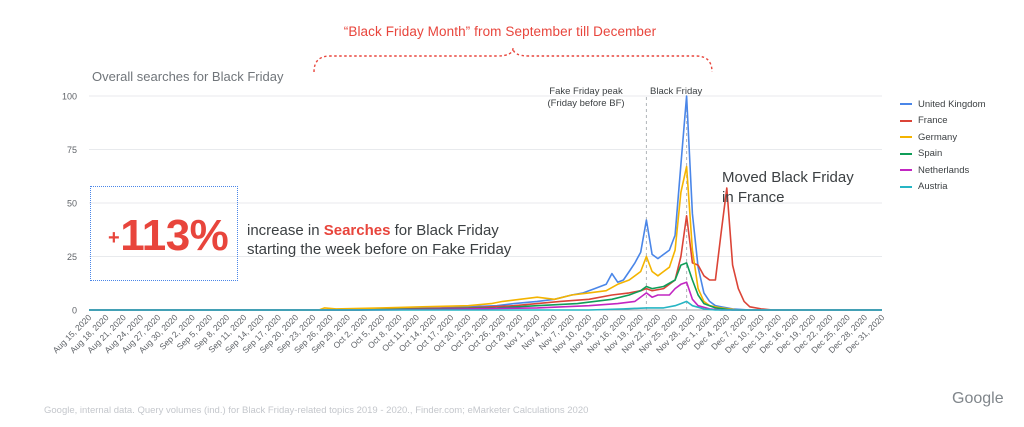 This screenshot has width=1024, height=427. I want to click on increase-stat: +113%, so click(168, 237).